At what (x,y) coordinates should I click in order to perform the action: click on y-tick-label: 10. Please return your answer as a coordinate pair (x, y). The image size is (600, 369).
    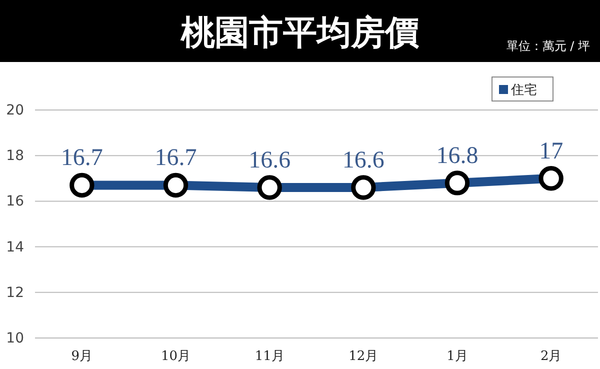
    Looking at the image, I should click on (15, 338).